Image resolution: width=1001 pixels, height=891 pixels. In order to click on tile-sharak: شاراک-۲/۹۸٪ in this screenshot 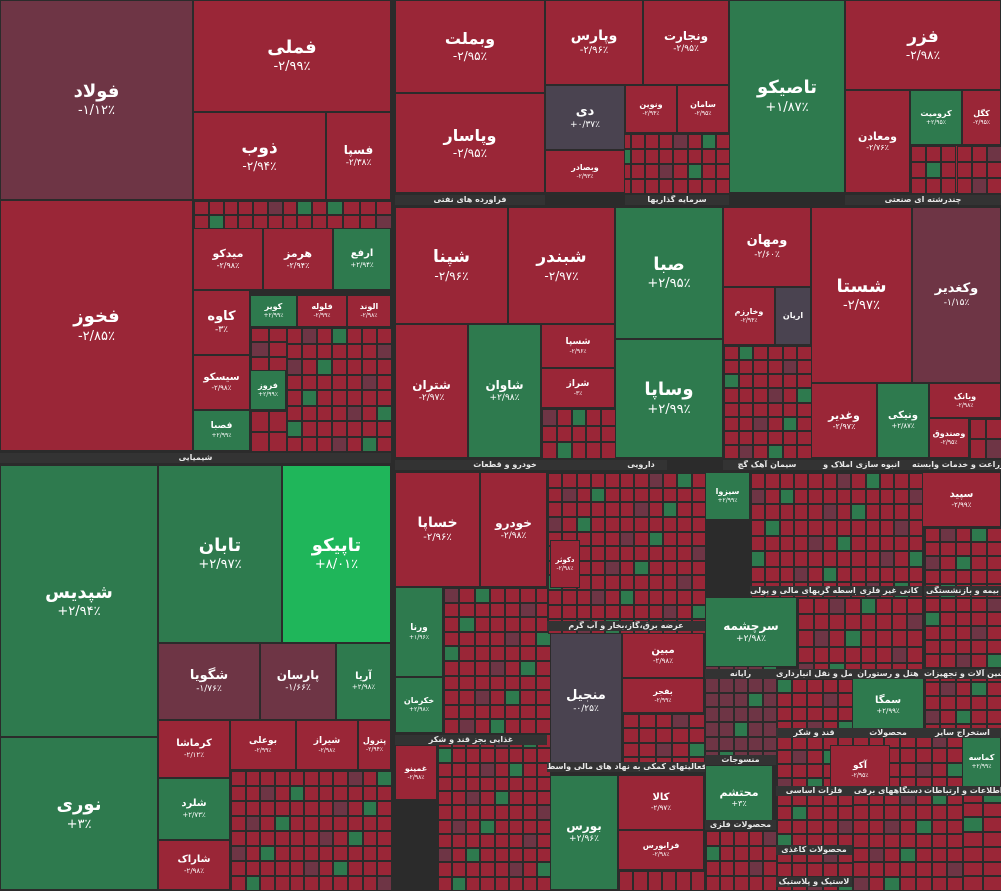, I will do `click(194, 865)`.